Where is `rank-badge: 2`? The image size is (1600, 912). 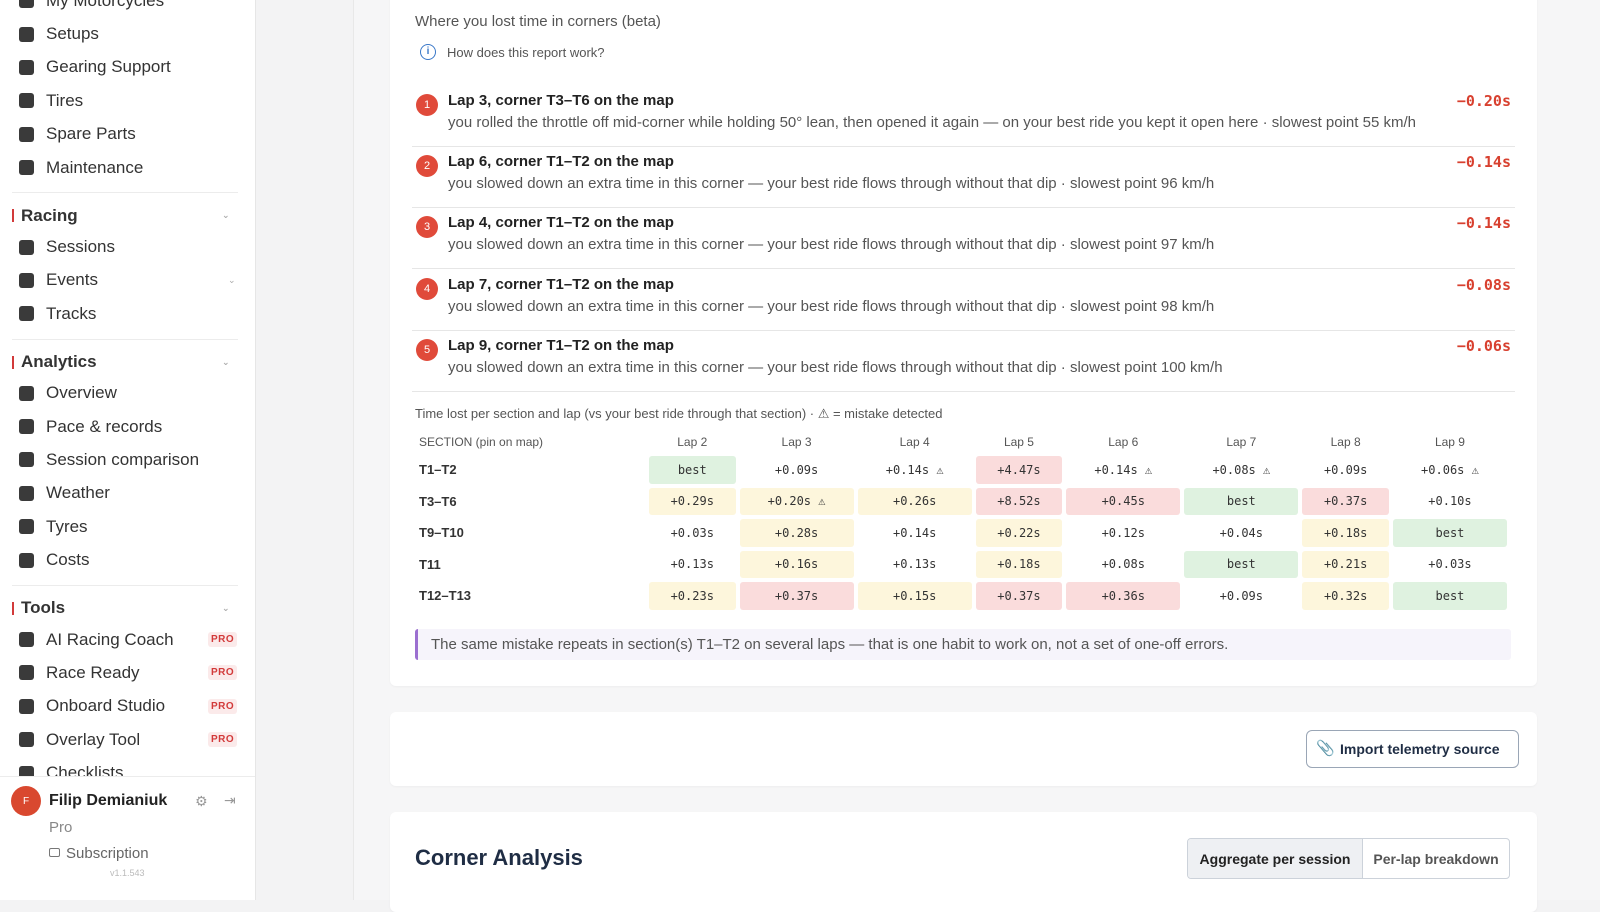 rank-badge: 2 is located at coordinates (427, 166).